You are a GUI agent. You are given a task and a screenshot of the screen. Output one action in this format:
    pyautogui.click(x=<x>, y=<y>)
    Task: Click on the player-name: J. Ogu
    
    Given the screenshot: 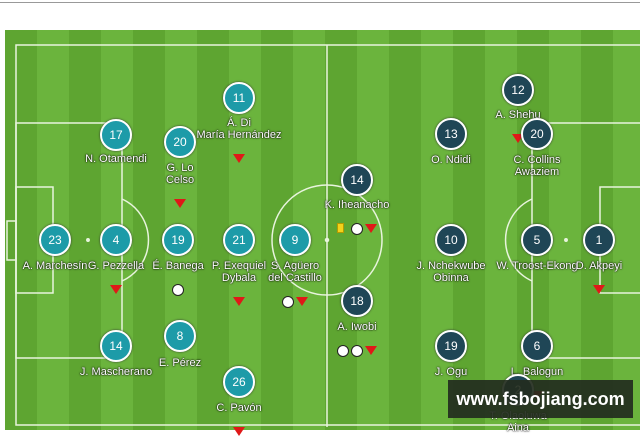 What is the action you would take?
    pyautogui.click(x=451, y=372)
    